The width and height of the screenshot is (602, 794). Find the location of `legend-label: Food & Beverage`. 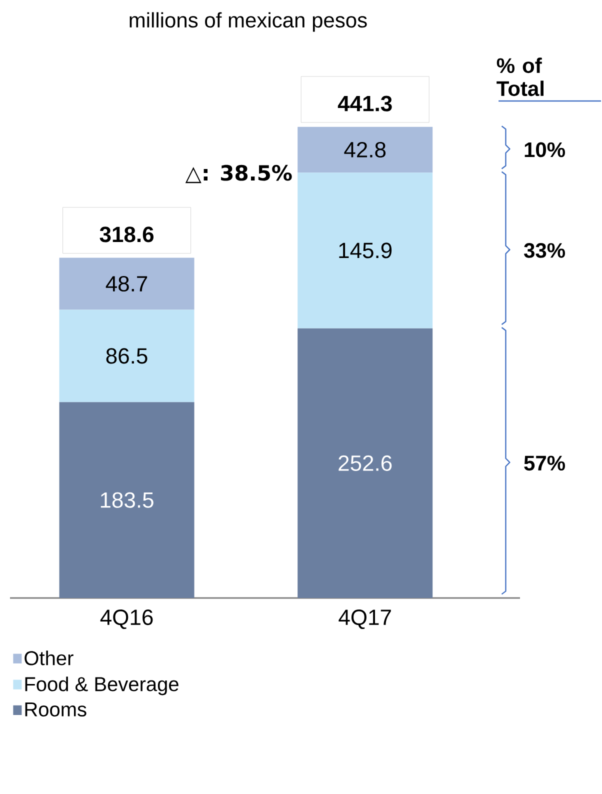

legend-label: Food & Beverage is located at coordinates (101, 686).